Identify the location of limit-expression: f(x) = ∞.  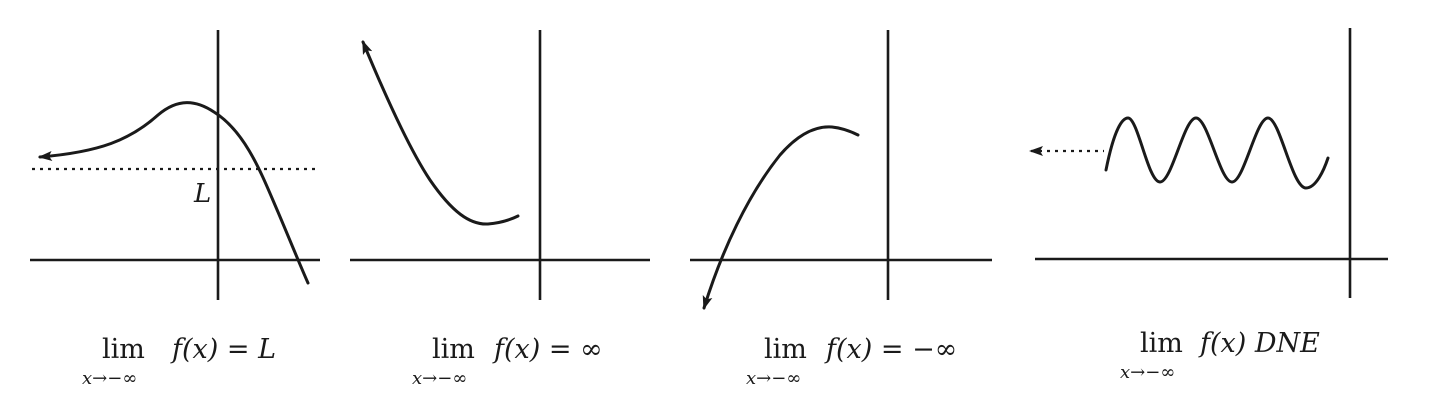
(547, 349).